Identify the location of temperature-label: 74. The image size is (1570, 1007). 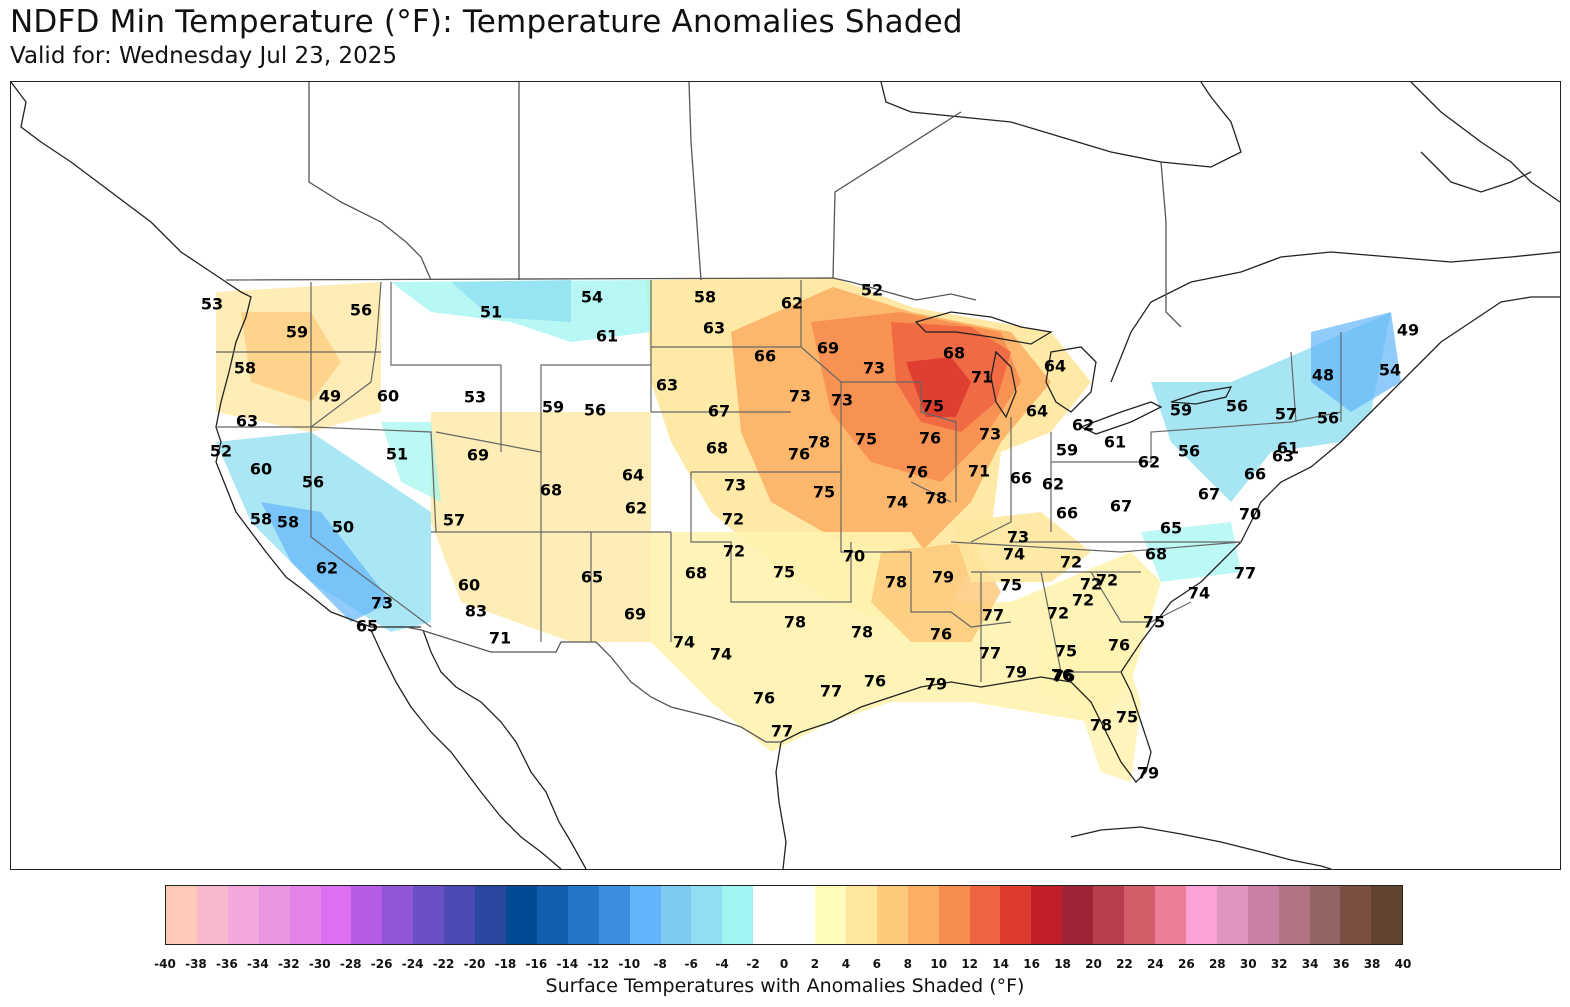
(897, 502).